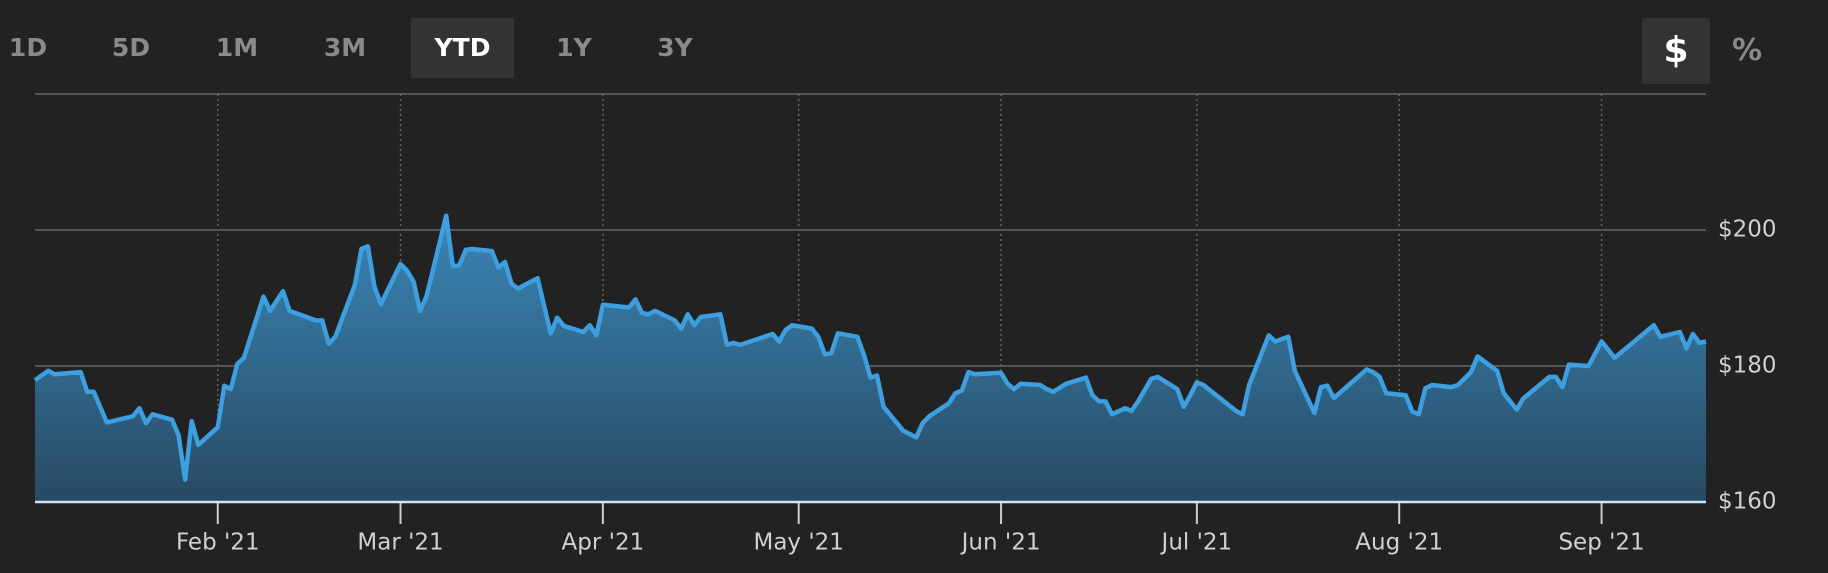  I want to click on x-tick-label: May '21, so click(798, 543).